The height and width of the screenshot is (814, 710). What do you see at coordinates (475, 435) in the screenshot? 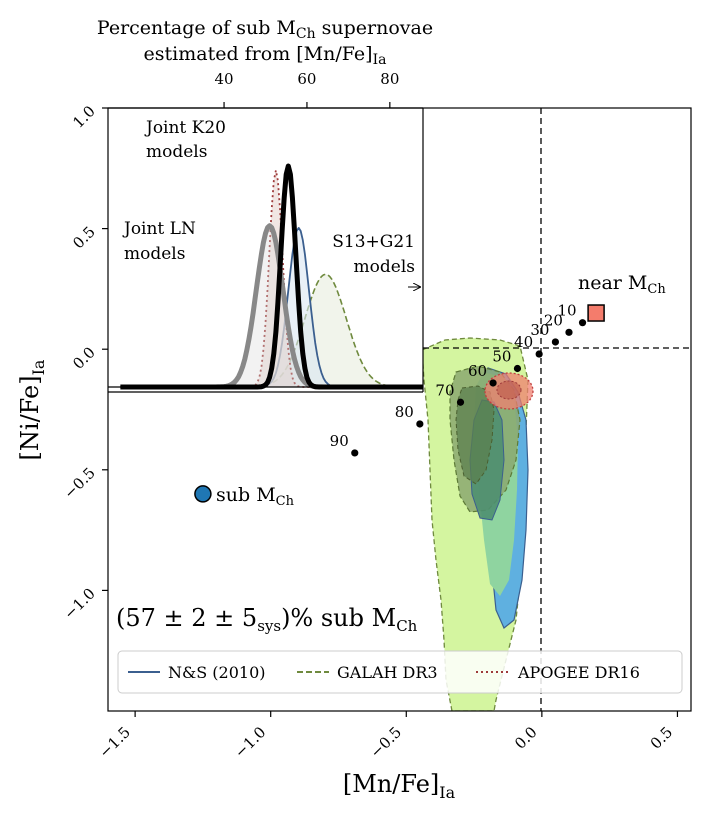
I see `galah-contour-core` at bounding box center [475, 435].